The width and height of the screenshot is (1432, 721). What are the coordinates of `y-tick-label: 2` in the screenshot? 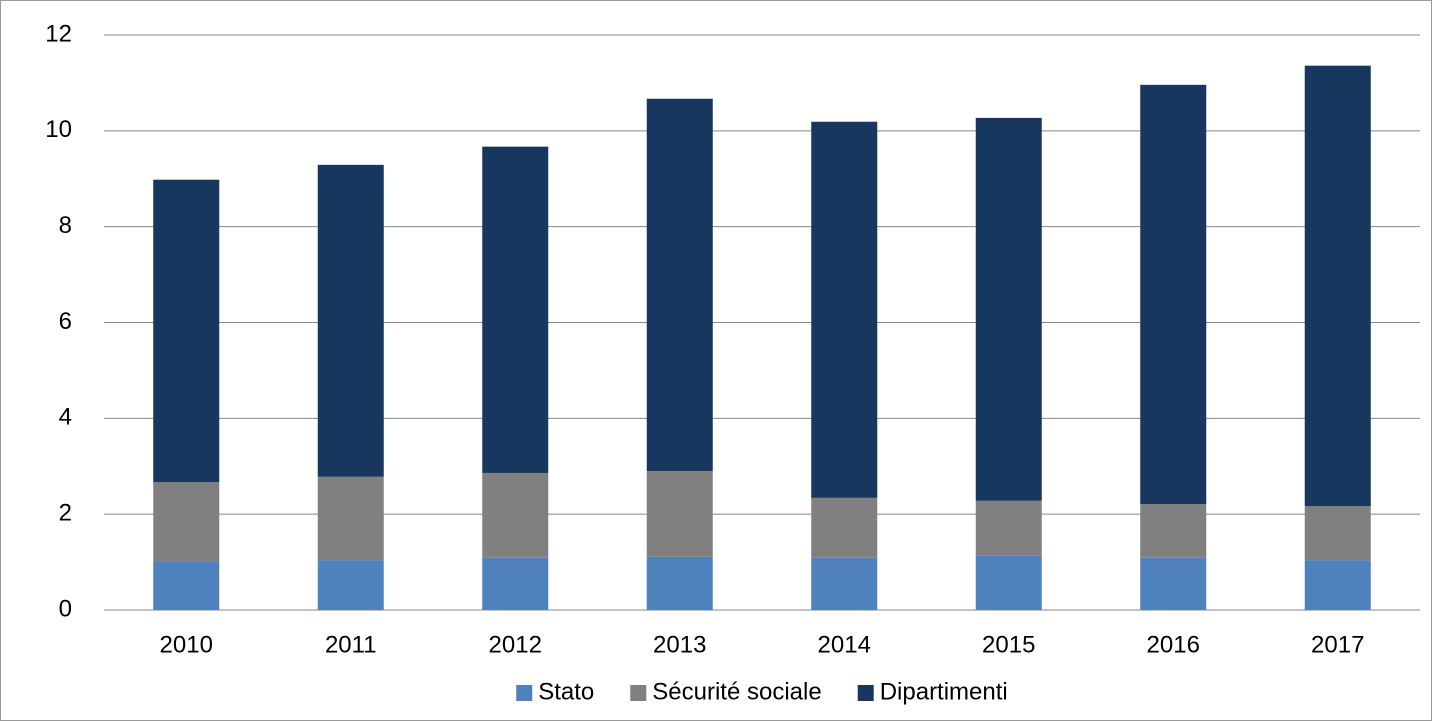 It's located at (65, 513).